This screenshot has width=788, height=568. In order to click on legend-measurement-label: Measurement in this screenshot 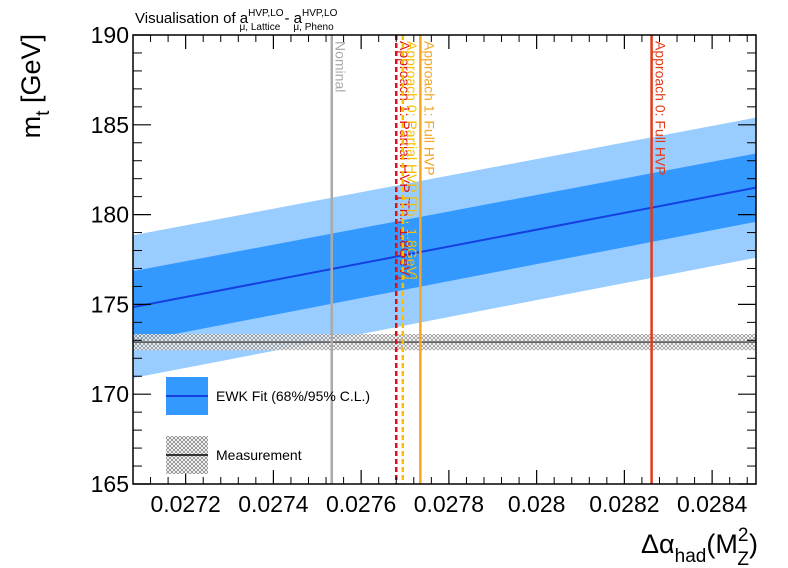, I will do `click(259, 455)`.